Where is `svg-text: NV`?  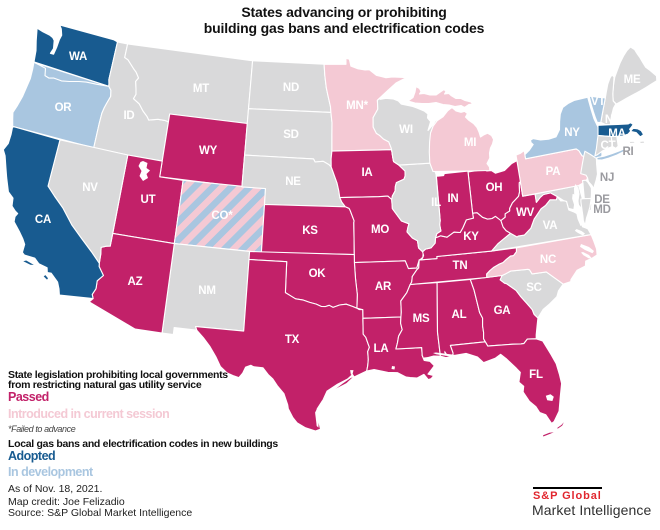 svg-text: NV is located at coordinates (90, 188).